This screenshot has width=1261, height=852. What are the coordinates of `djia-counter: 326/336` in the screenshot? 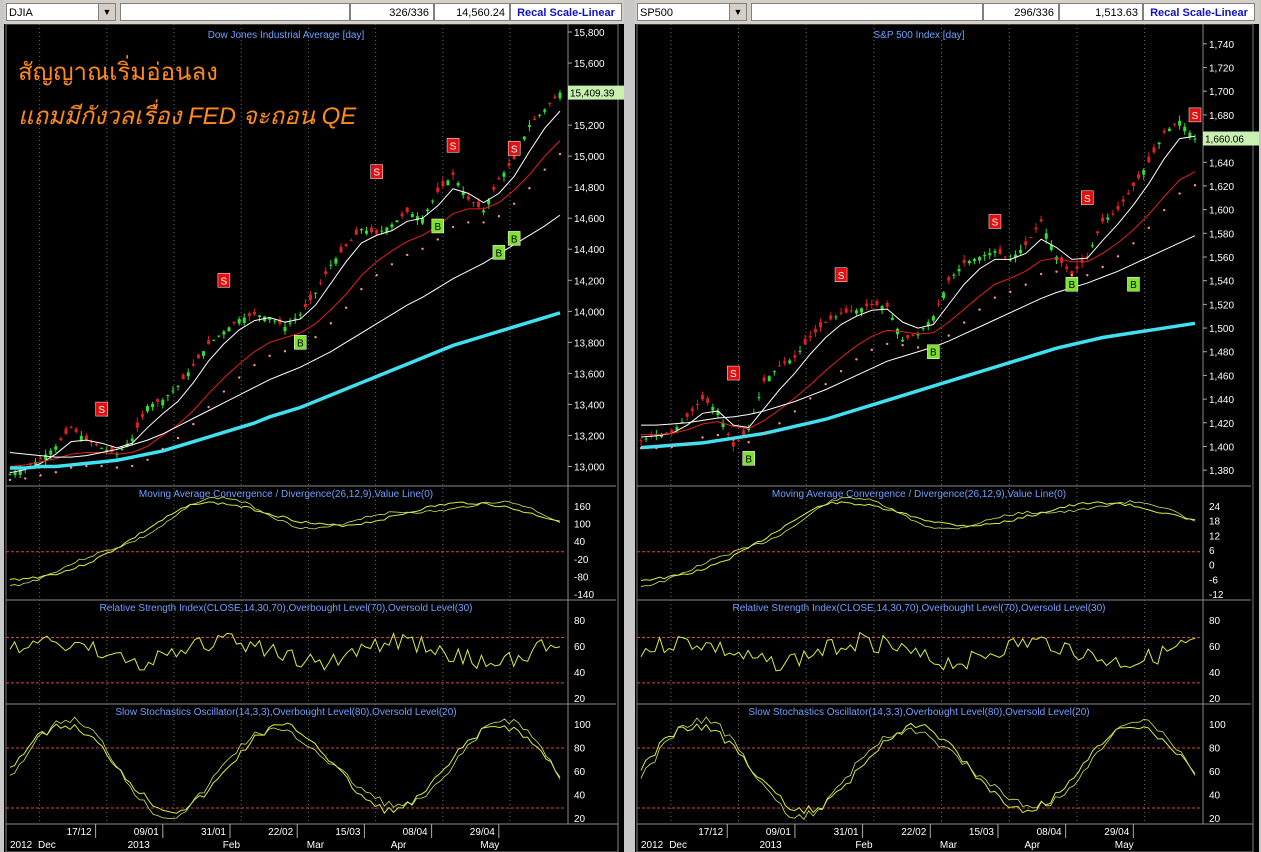 It's located at (392, 12).